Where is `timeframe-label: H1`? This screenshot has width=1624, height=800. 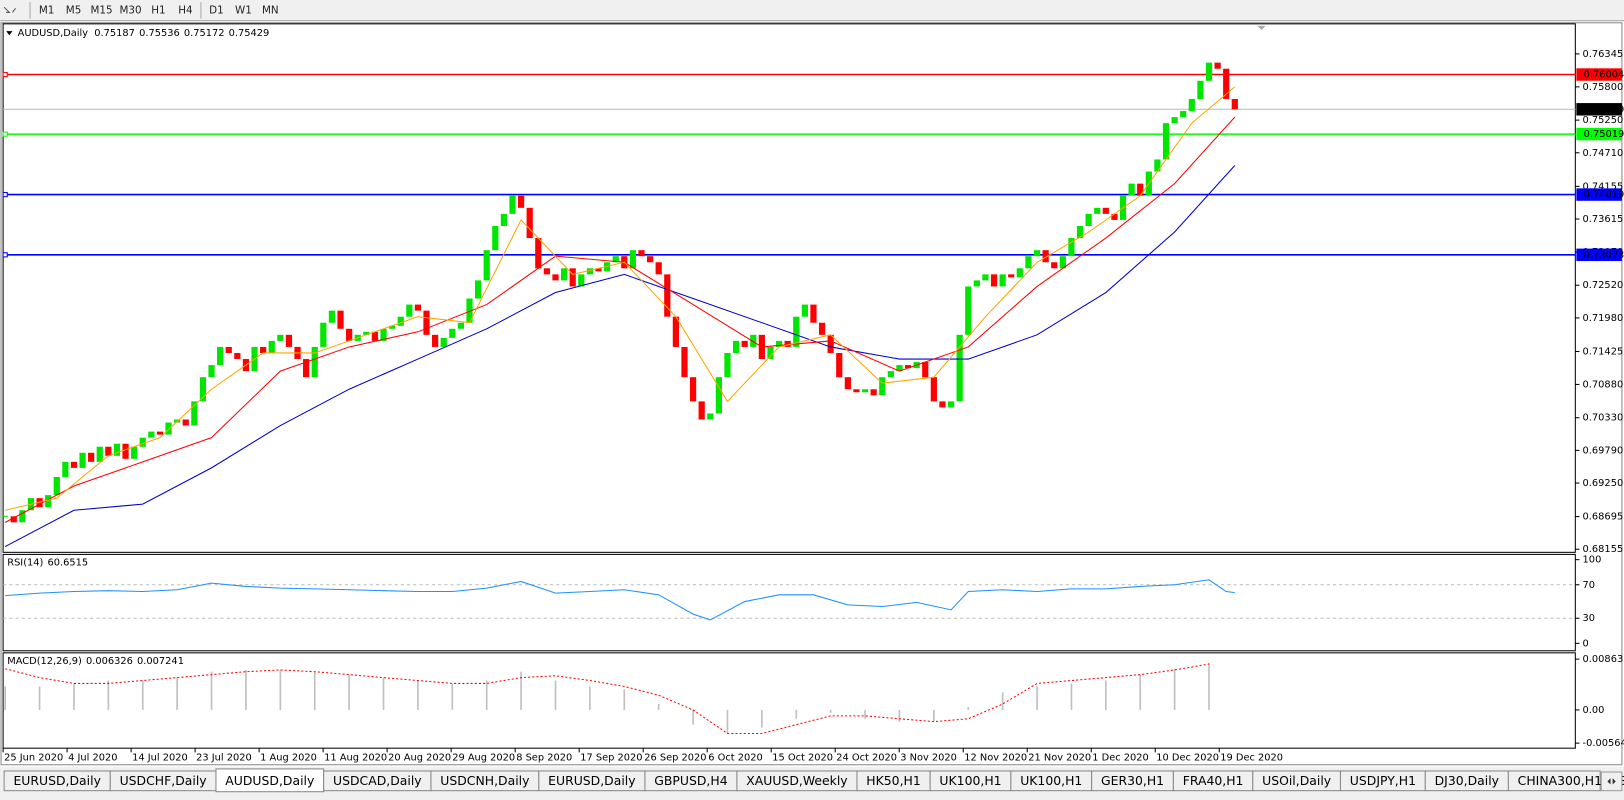
timeframe-label: H1 is located at coordinates (158, 10).